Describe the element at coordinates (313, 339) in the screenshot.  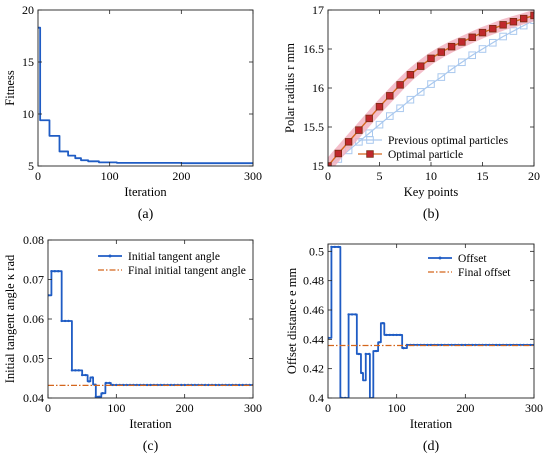
I see `y-tick-label: 0.44` at that location.